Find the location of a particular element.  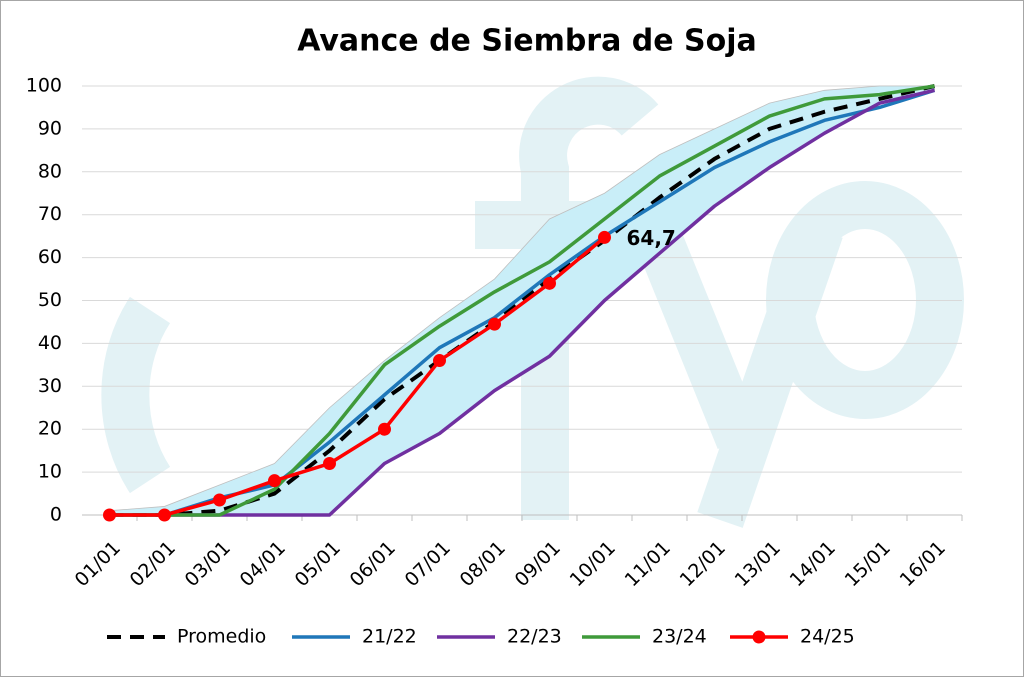

data-label: 64,7 is located at coordinates (651, 238).